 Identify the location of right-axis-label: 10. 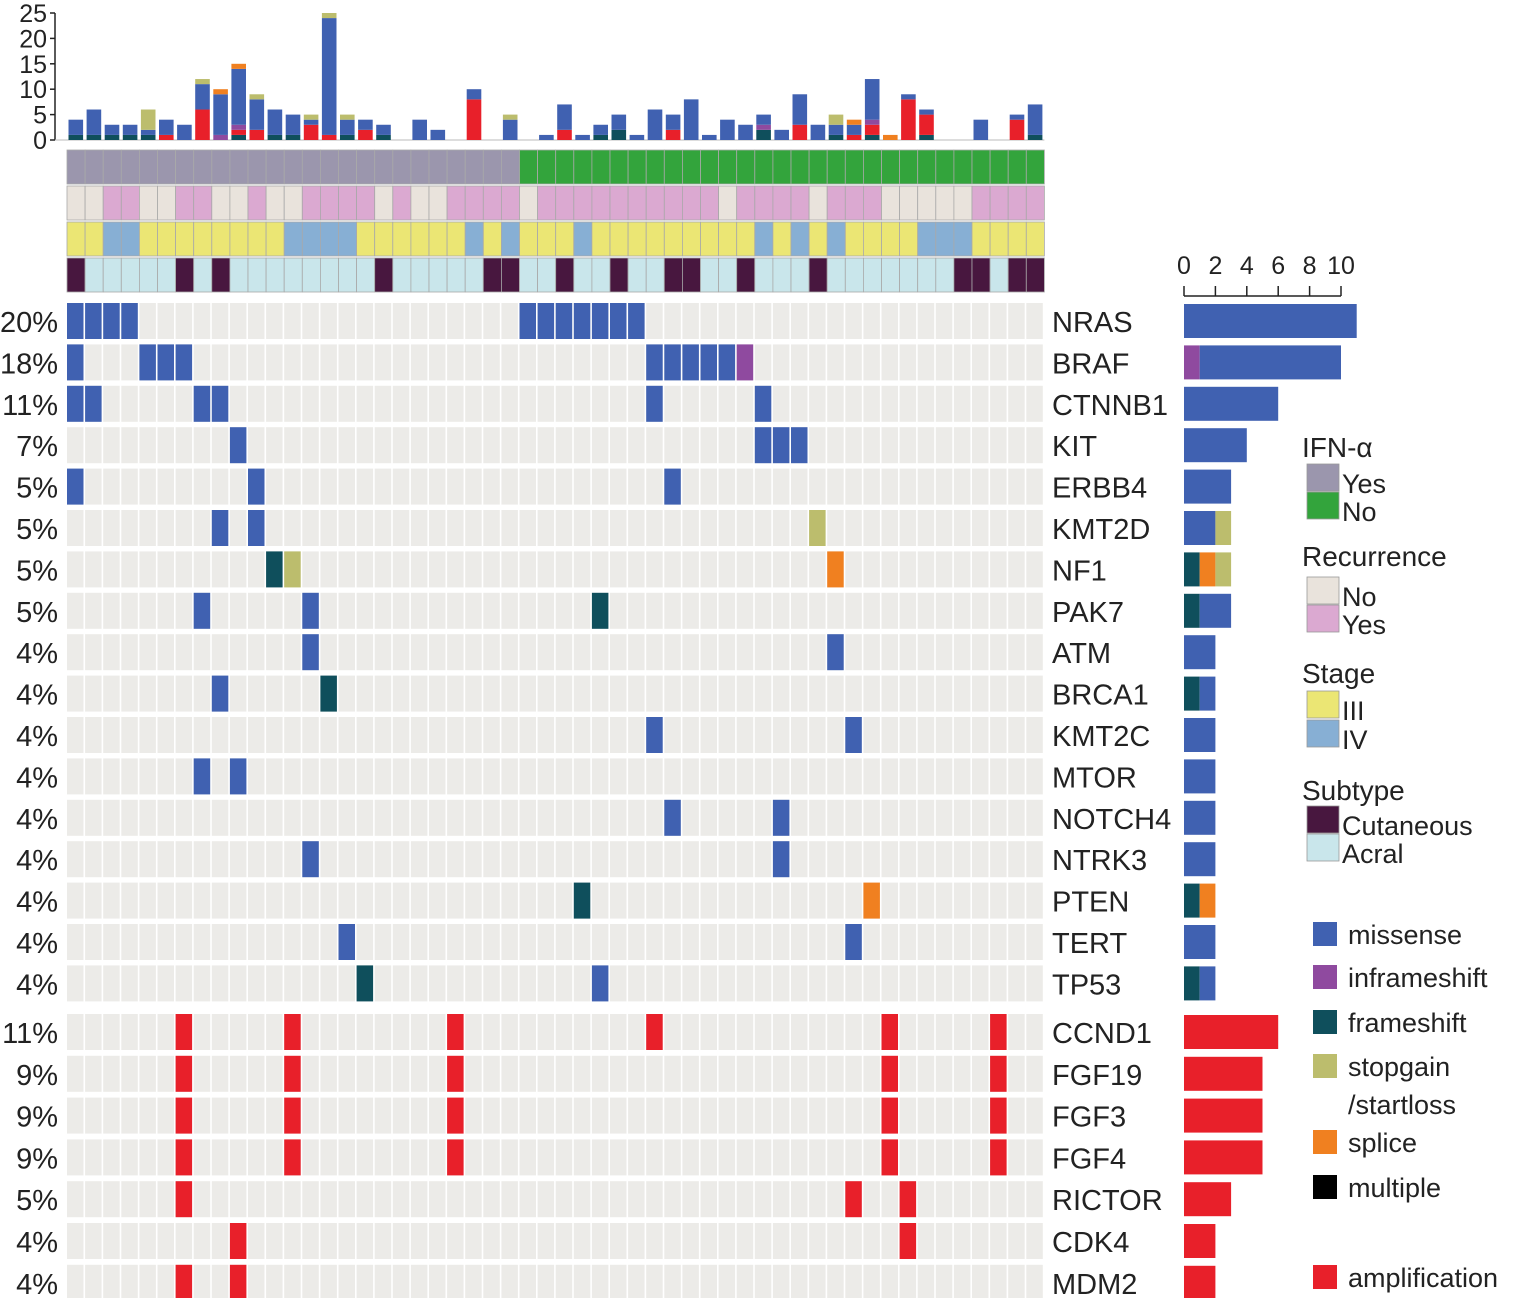
(1341, 266).